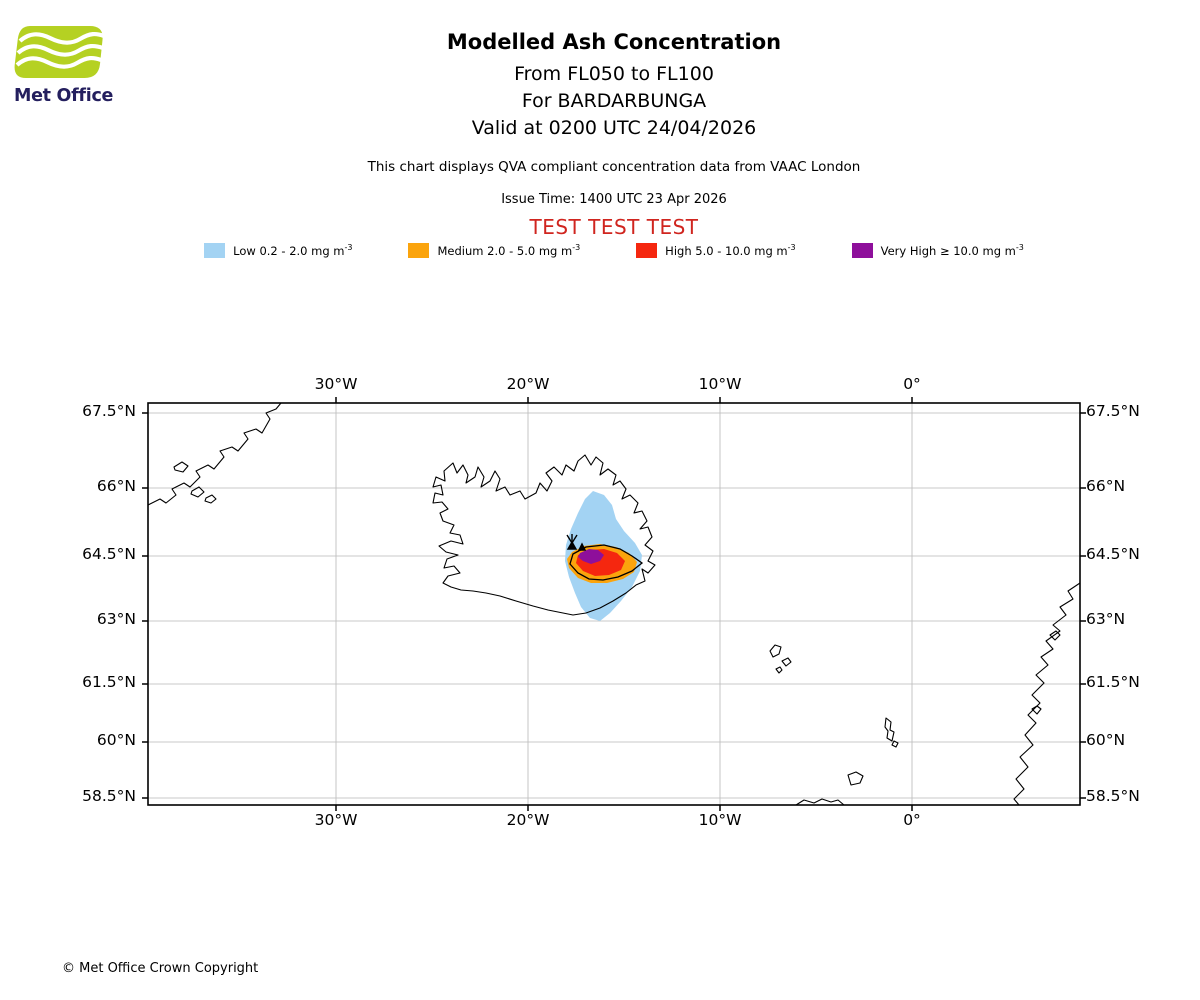 The image size is (1200, 1000). What do you see at coordinates (952, 250) in the screenshot?
I see `legend-label-very-high: Very High ≥ 10.0 mg m-3` at bounding box center [952, 250].